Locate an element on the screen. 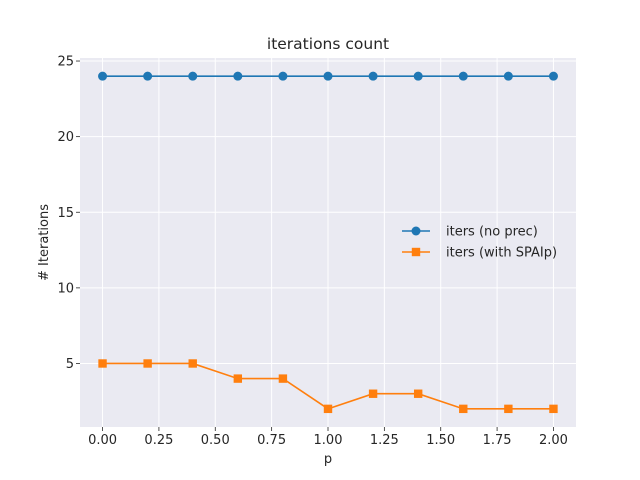 The width and height of the screenshot is (640, 480). y-tick-label: 25 is located at coordinates (65, 62).